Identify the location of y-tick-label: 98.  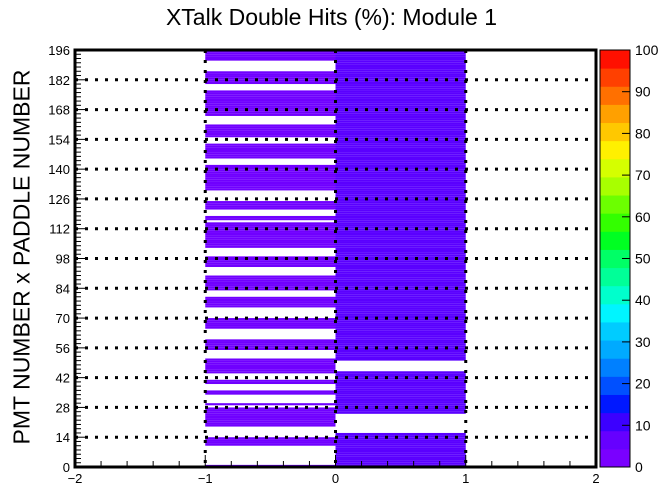
(63, 259).